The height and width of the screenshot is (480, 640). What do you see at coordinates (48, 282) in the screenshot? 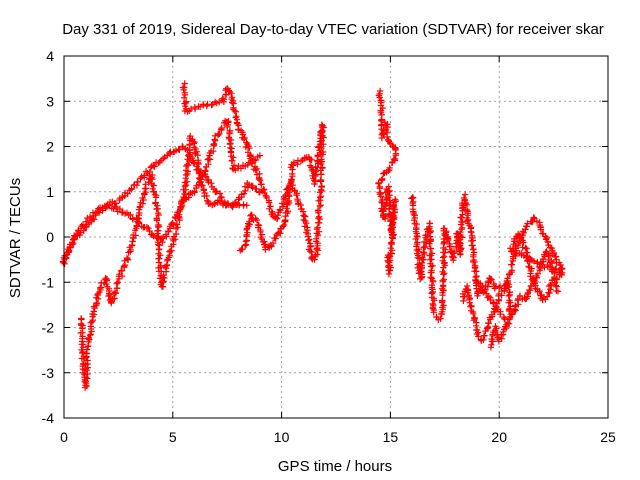
I see `y-tick-label: -1` at bounding box center [48, 282].